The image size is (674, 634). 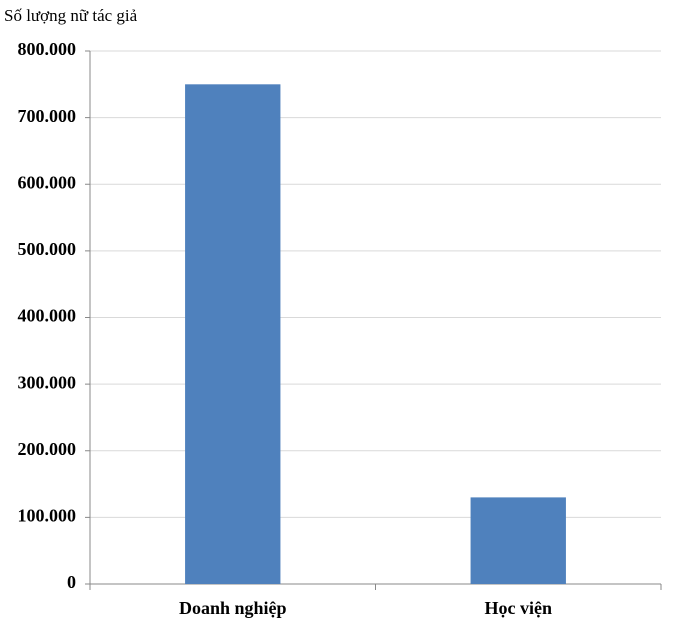 I want to click on x-tick-label: Học viện, so click(x=519, y=608).